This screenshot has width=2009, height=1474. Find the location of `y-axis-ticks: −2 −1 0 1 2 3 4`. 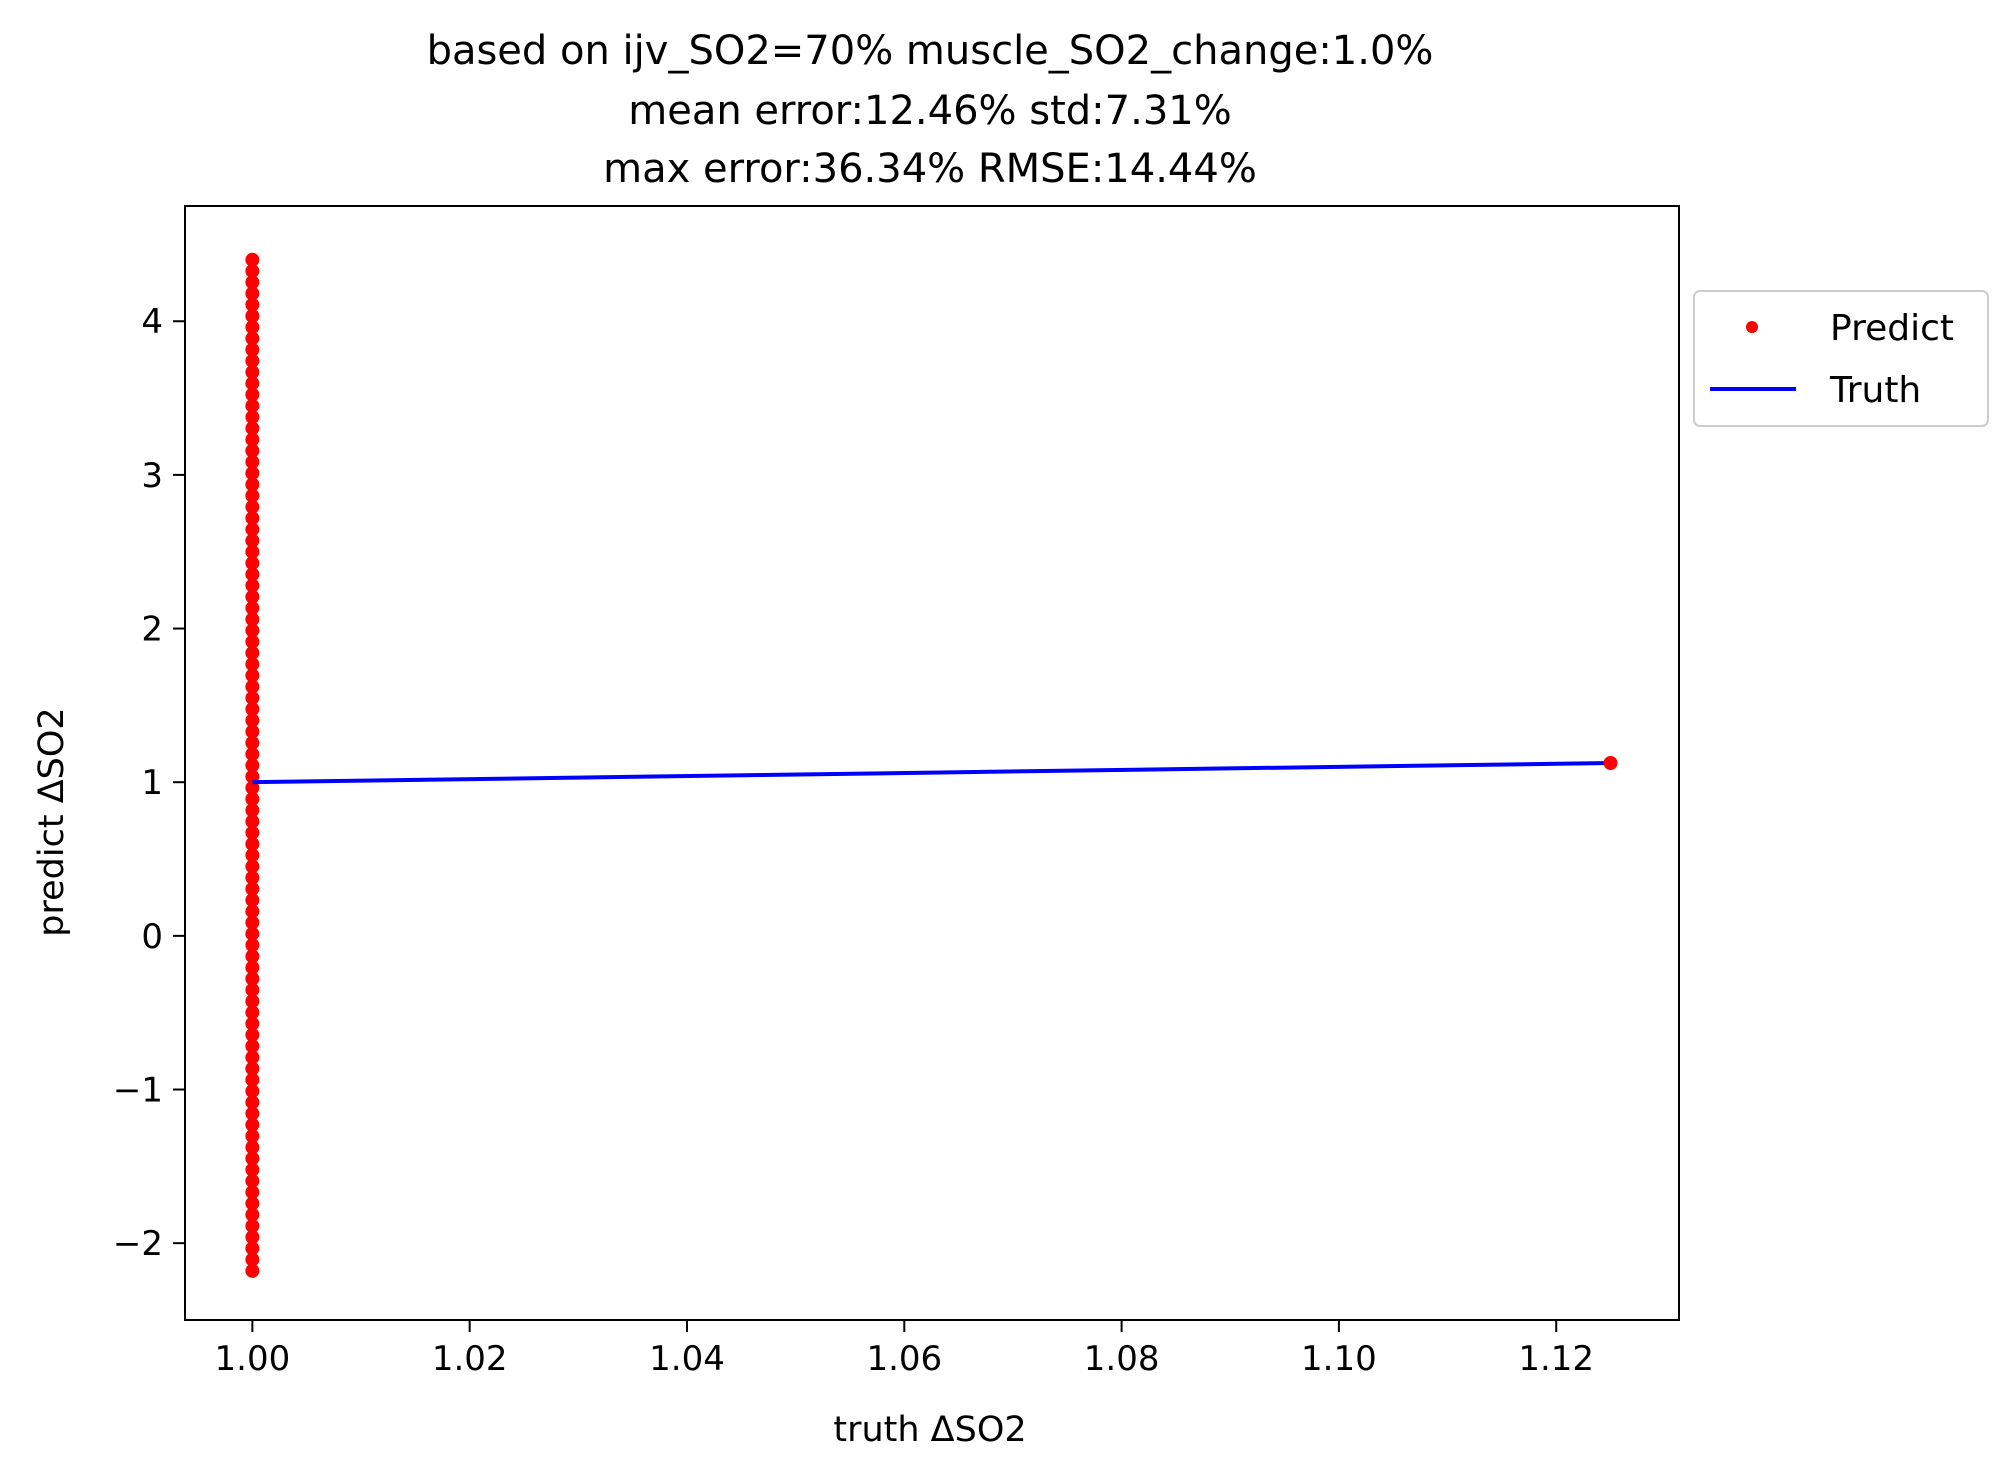

y-axis-ticks: −2 −1 0 1 2 3 4 is located at coordinates (149, 783).